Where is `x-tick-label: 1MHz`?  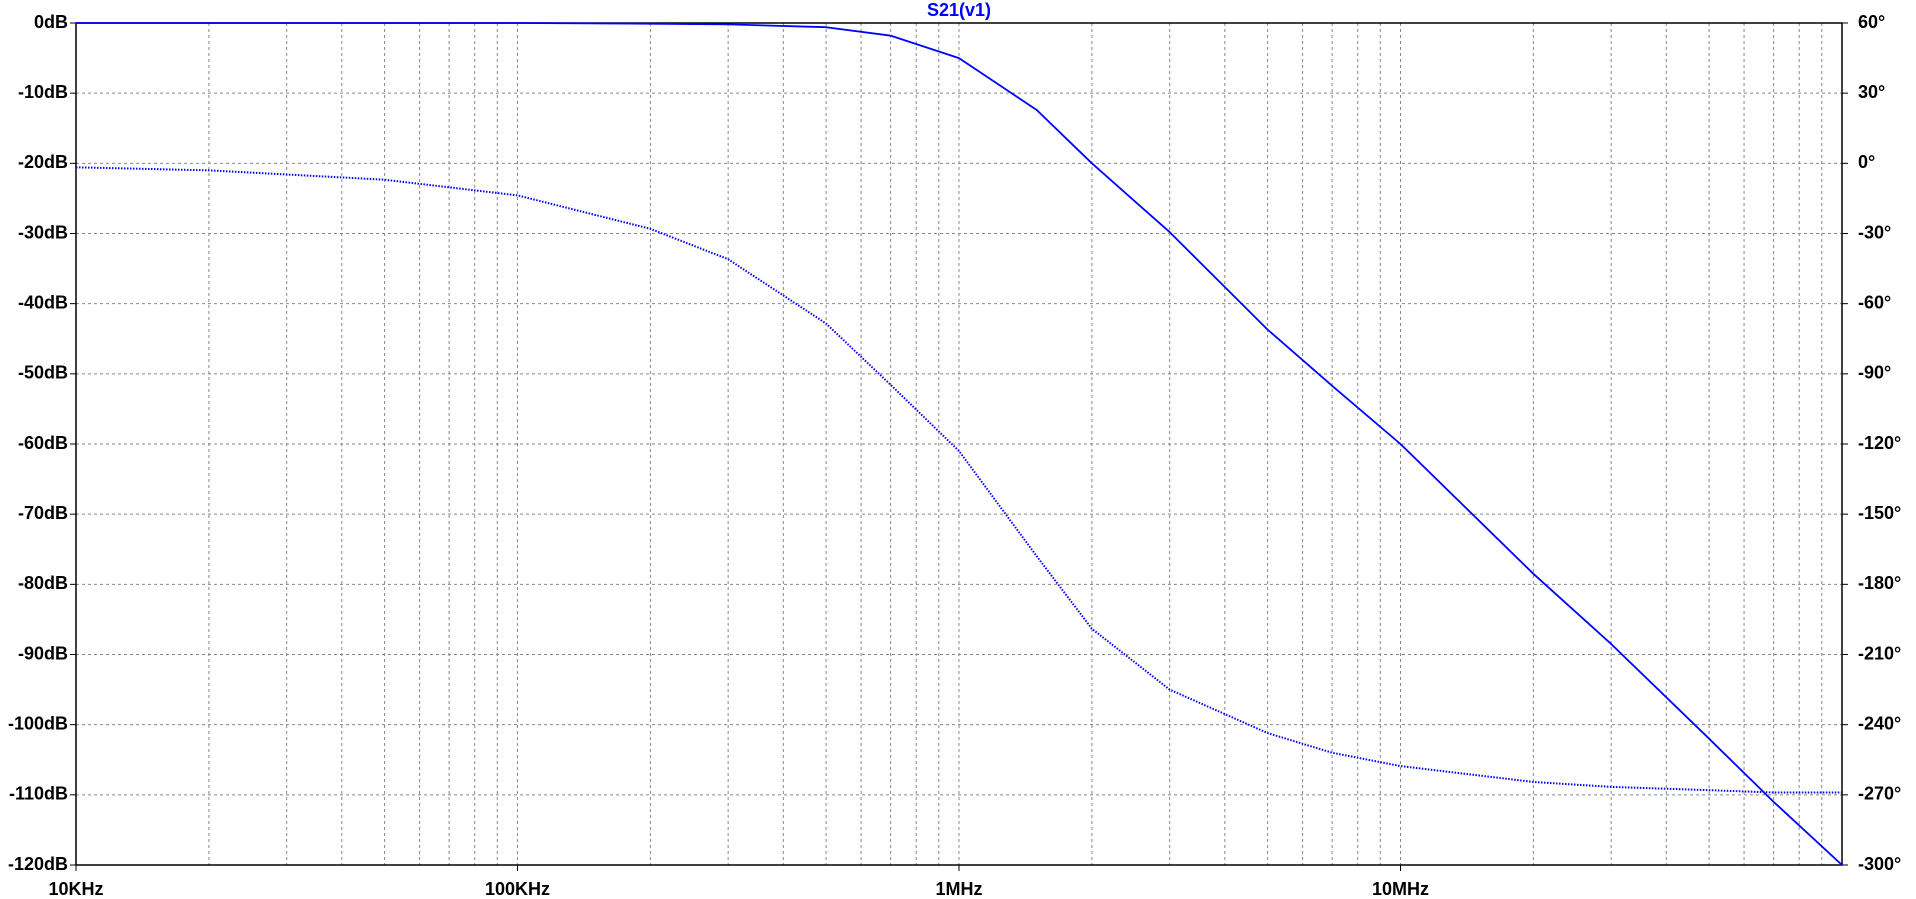 x-tick-label: 1MHz is located at coordinates (958, 889).